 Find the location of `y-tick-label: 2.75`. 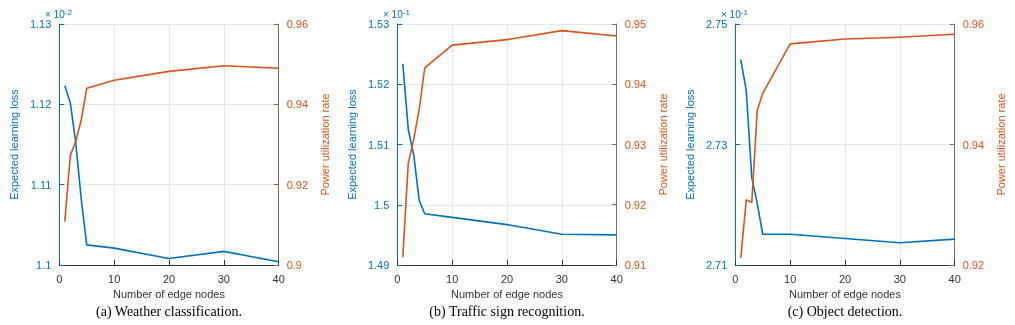

y-tick-label: 2.75 is located at coordinates (716, 24).